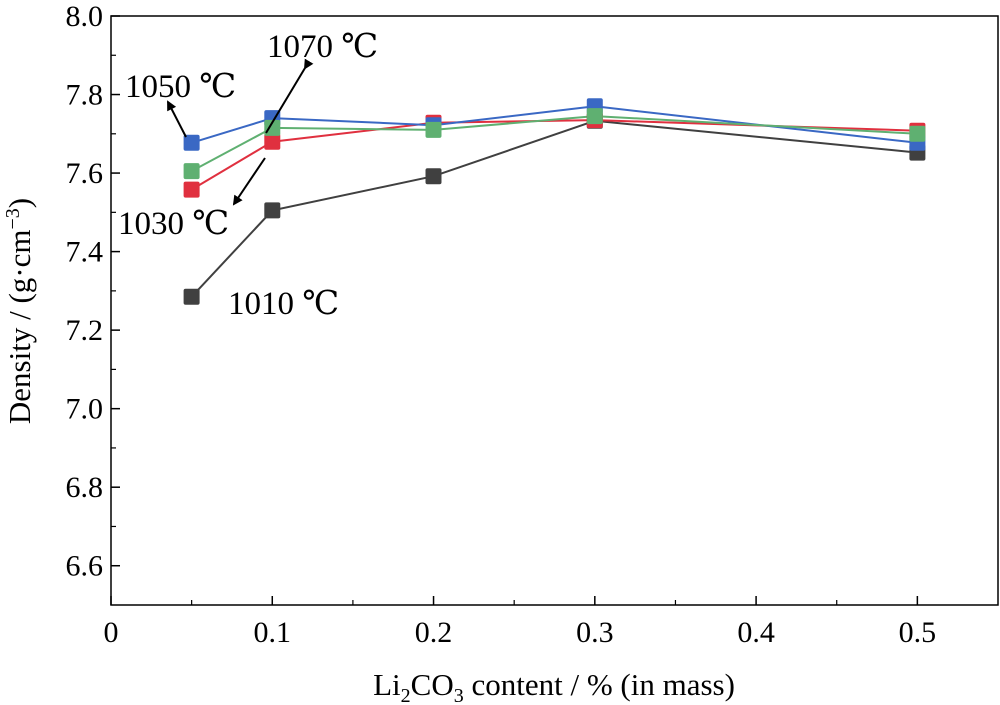 The height and width of the screenshot is (705, 1000). Describe the element at coordinates (177, 119) in the screenshot. I see `annotation-1050-arrow` at that location.